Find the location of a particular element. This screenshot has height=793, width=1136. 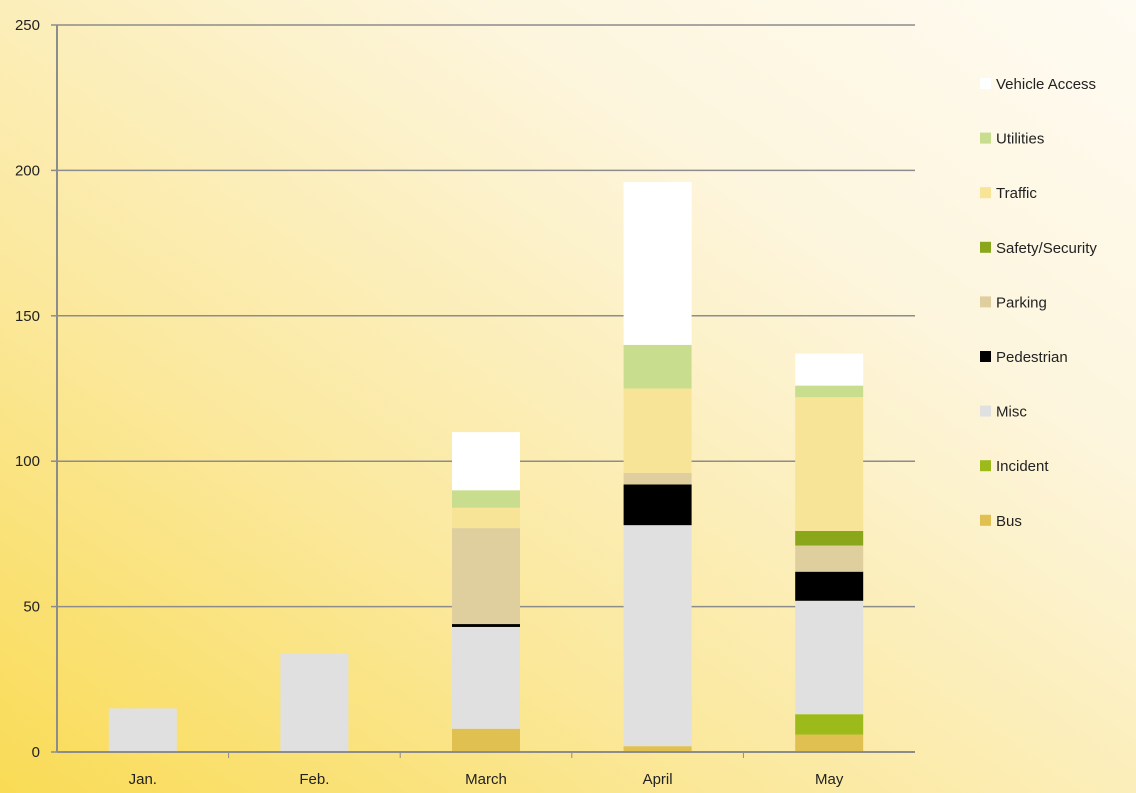

y-tick-label: 200 is located at coordinates (27, 170).